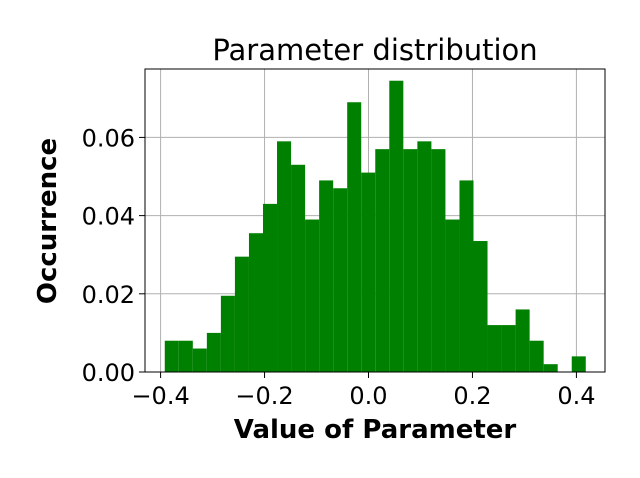  Describe the element at coordinates (576, 396) in the screenshot. I see `x-tick-label-4: 0.4` at that location.